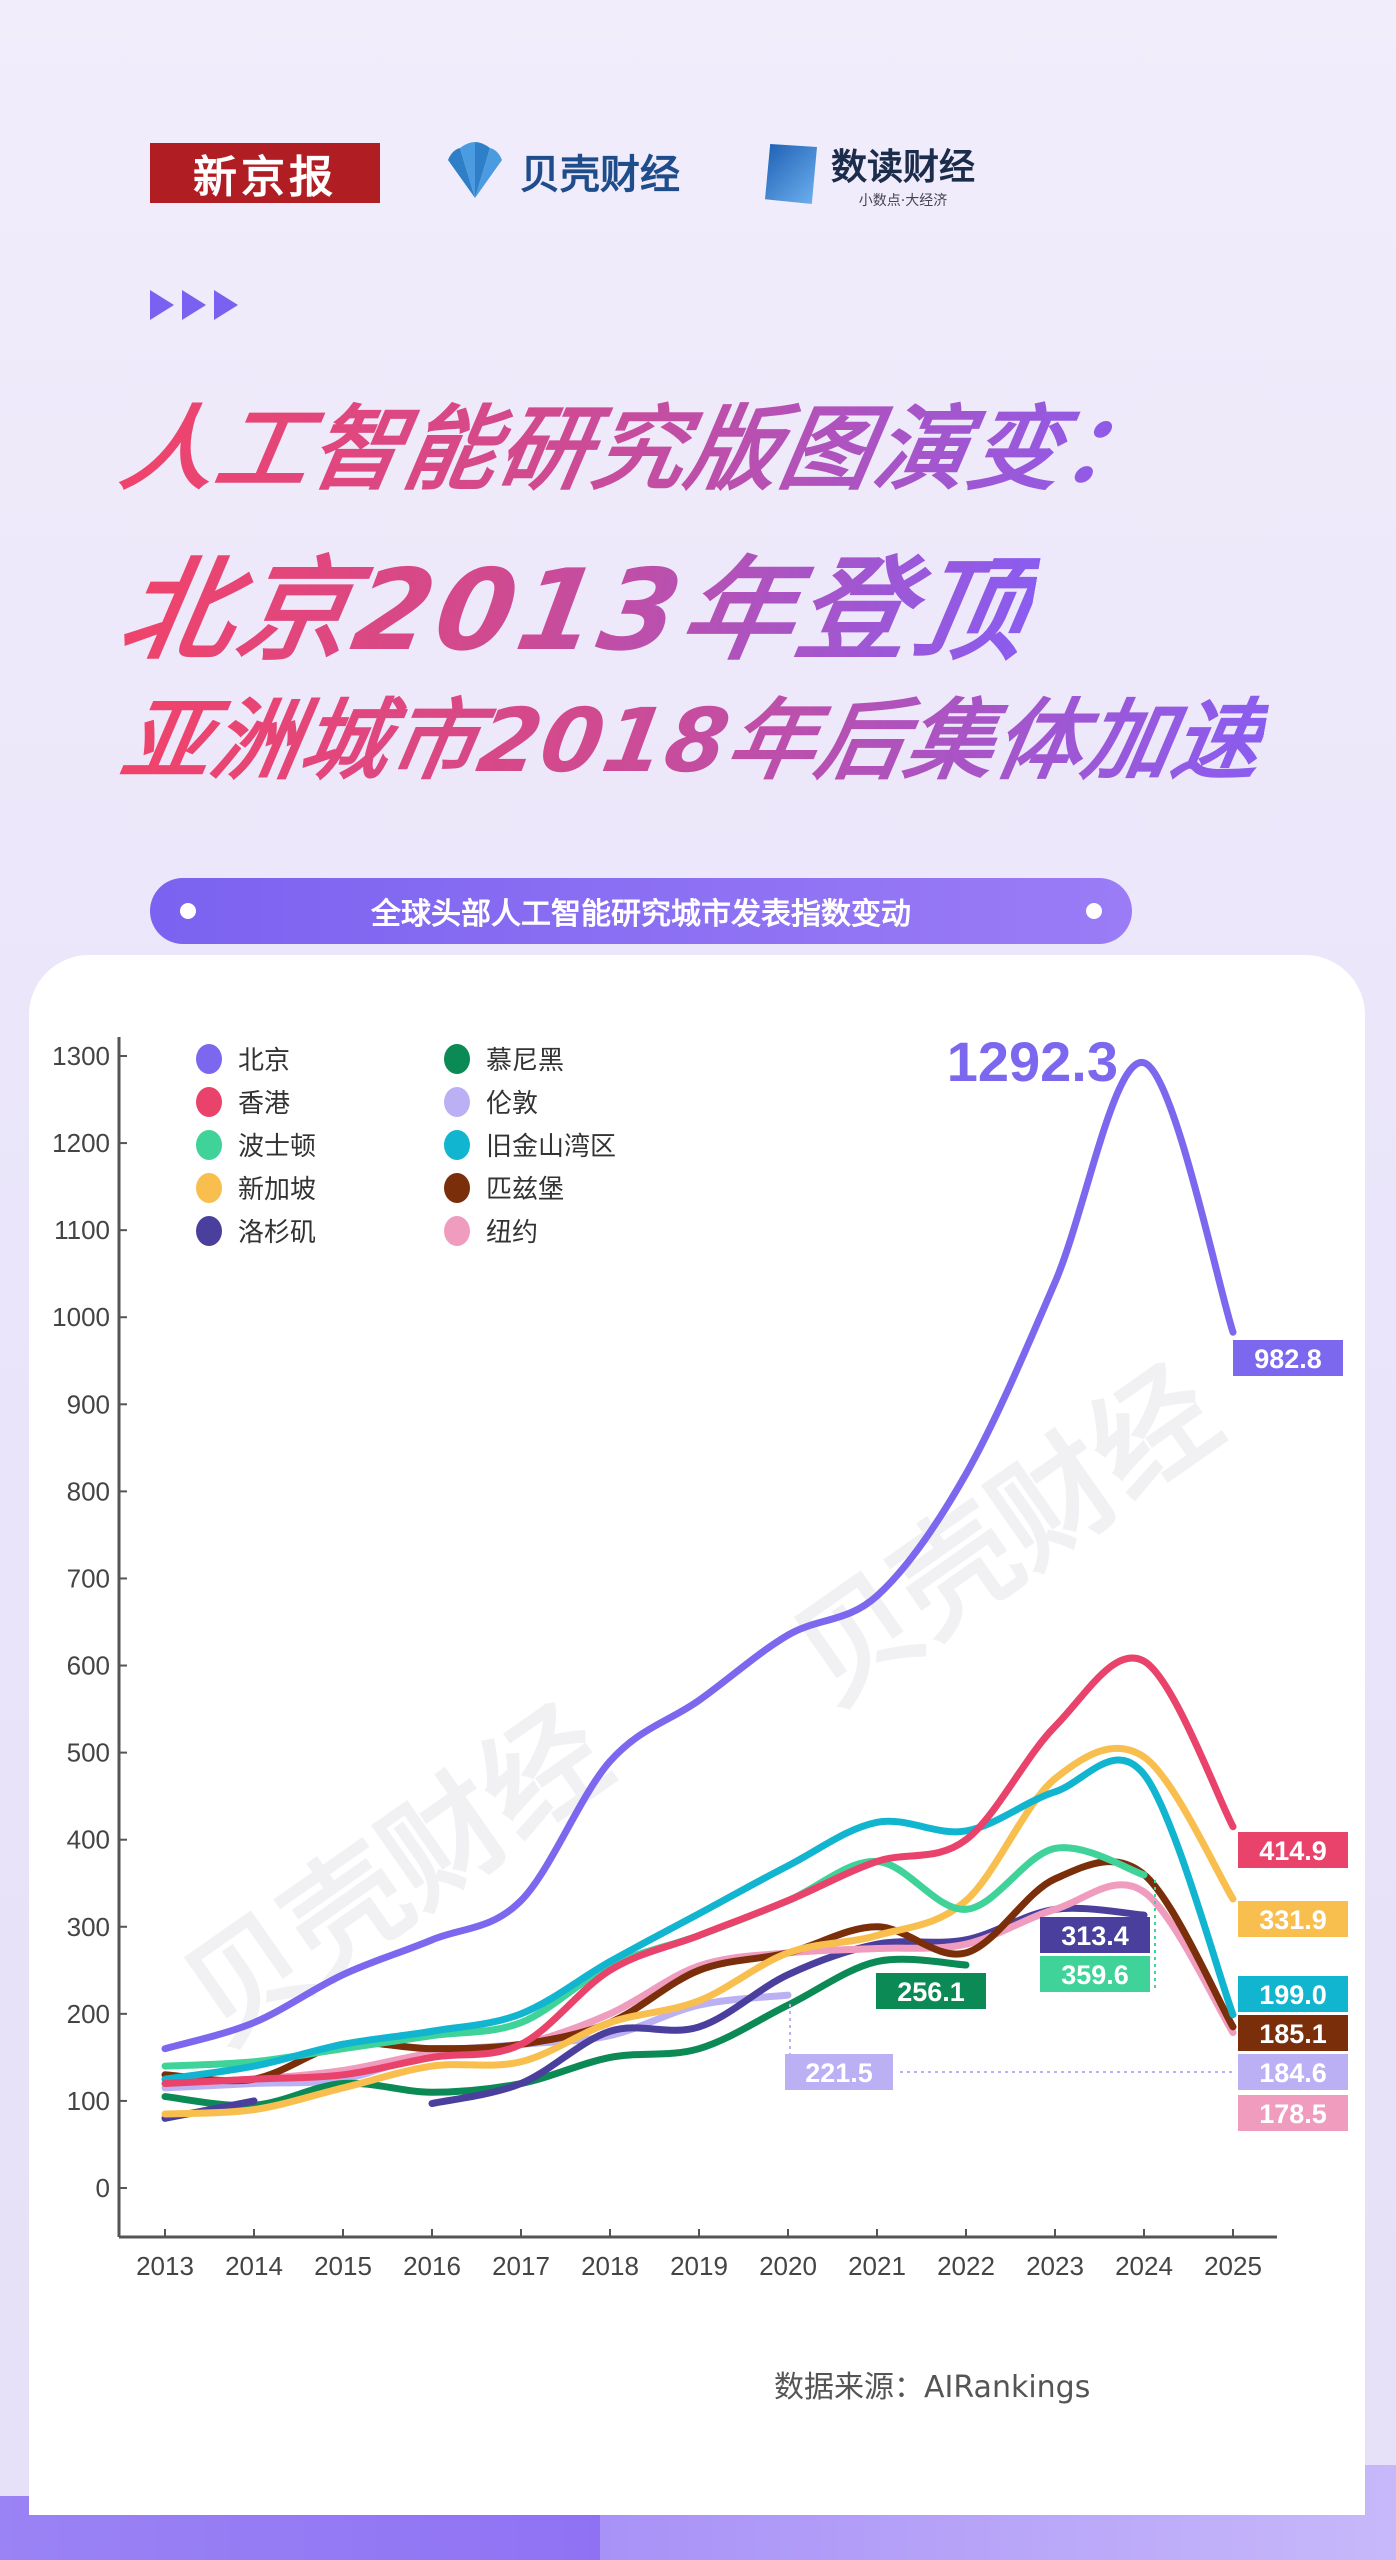 This screenshot has width=1396, height=2560. I want to click on series-line-香港, so click(699, 1871).